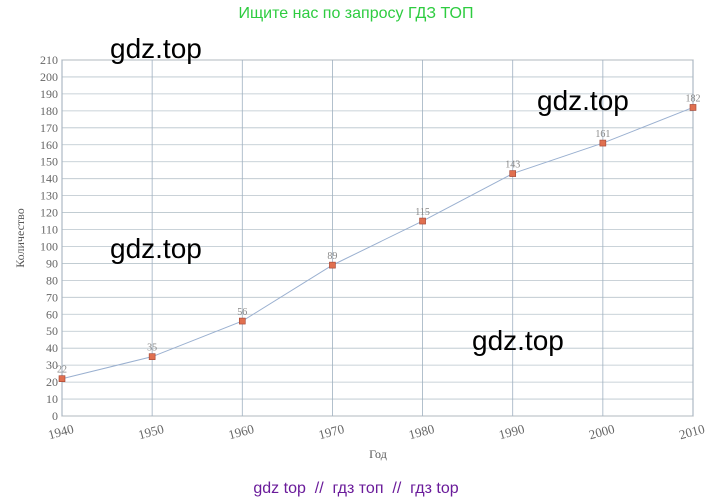 The height and width of the screenshot is (501, 713). I want to click on x-tick-label: 1950, so click(150, 431).